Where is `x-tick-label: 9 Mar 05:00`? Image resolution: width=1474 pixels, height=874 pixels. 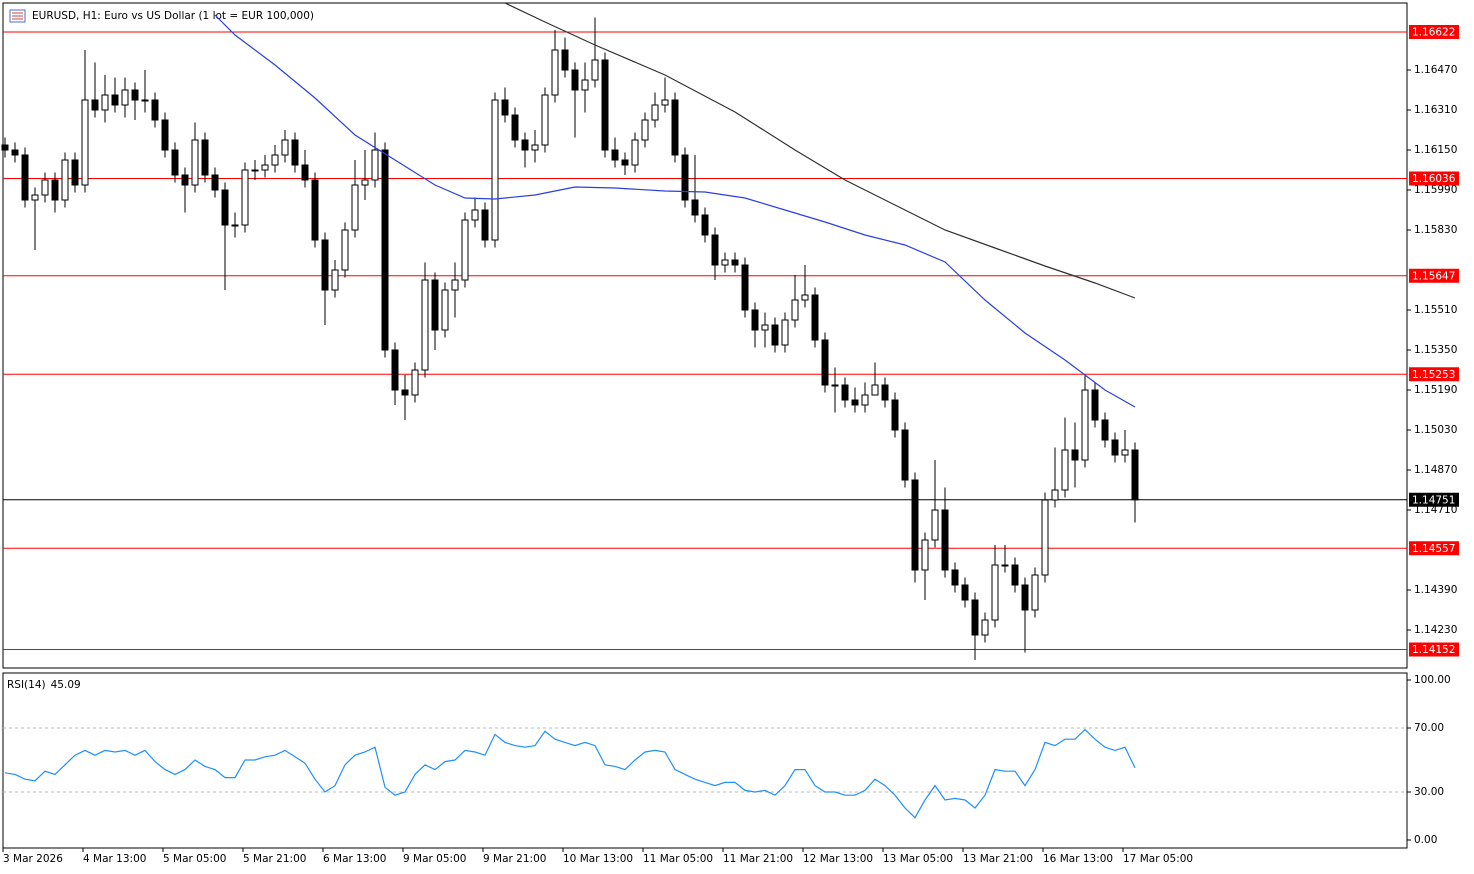
x-tick-label: 9 Mar 05:00 is located at coordinates (434, 859).